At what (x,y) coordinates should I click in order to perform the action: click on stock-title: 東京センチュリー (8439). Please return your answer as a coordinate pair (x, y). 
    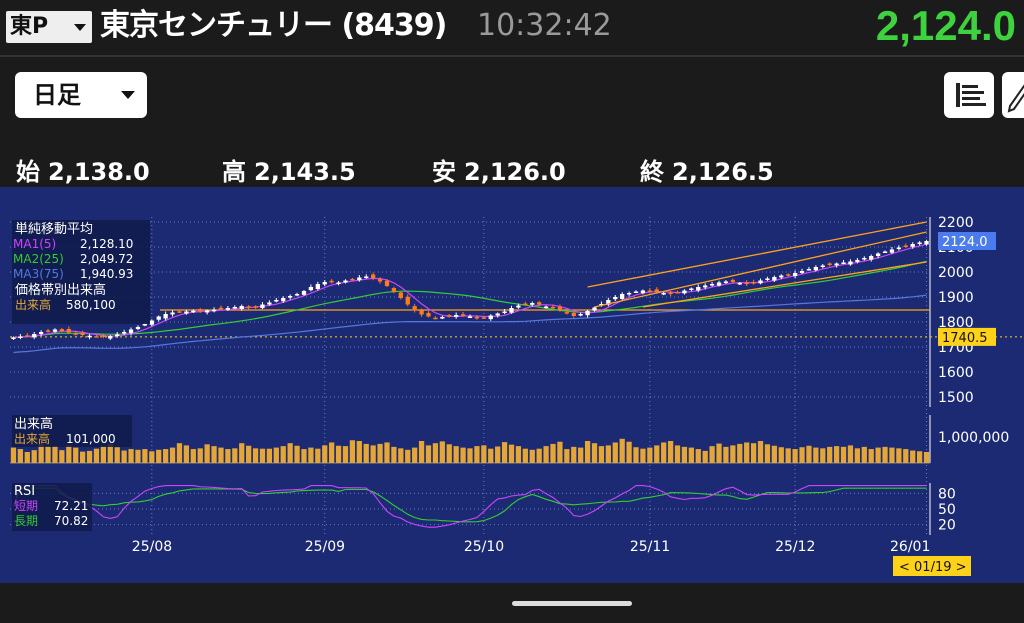
    Looking at the image, I should click on (273, 26).